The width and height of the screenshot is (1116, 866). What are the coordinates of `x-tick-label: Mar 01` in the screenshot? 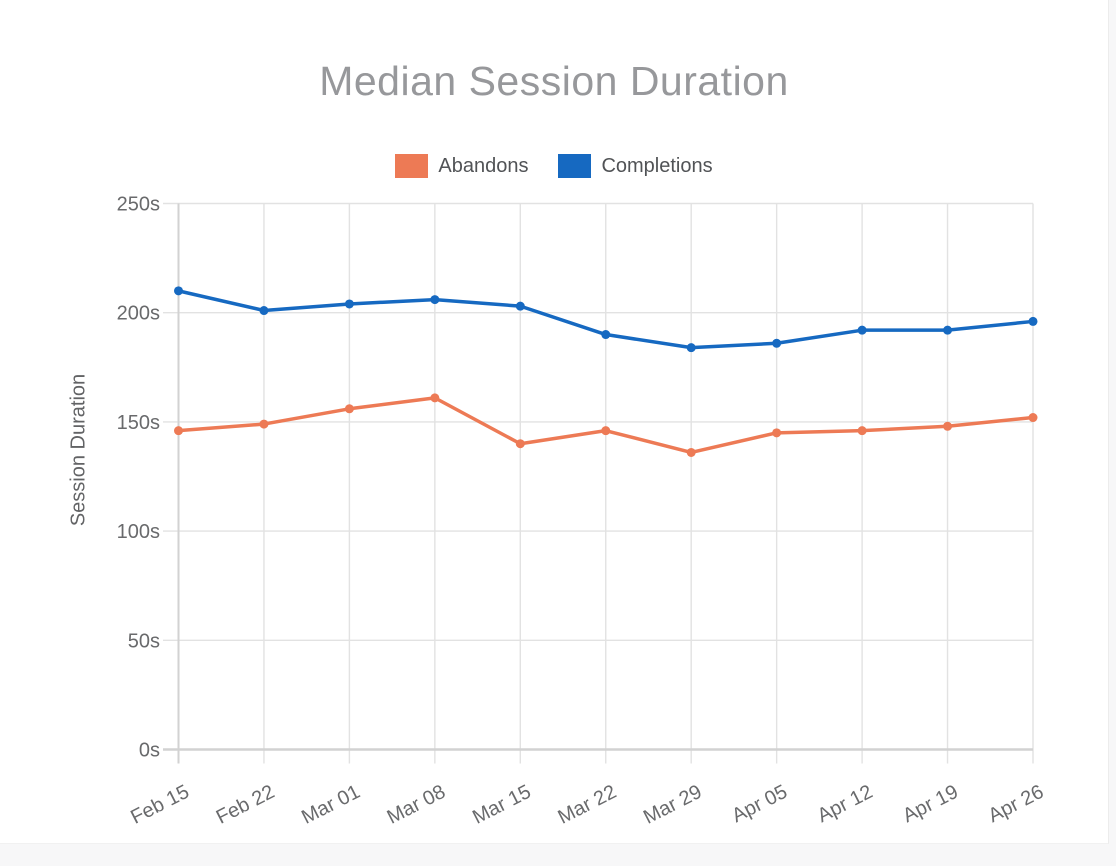 It's located at (330, 805).